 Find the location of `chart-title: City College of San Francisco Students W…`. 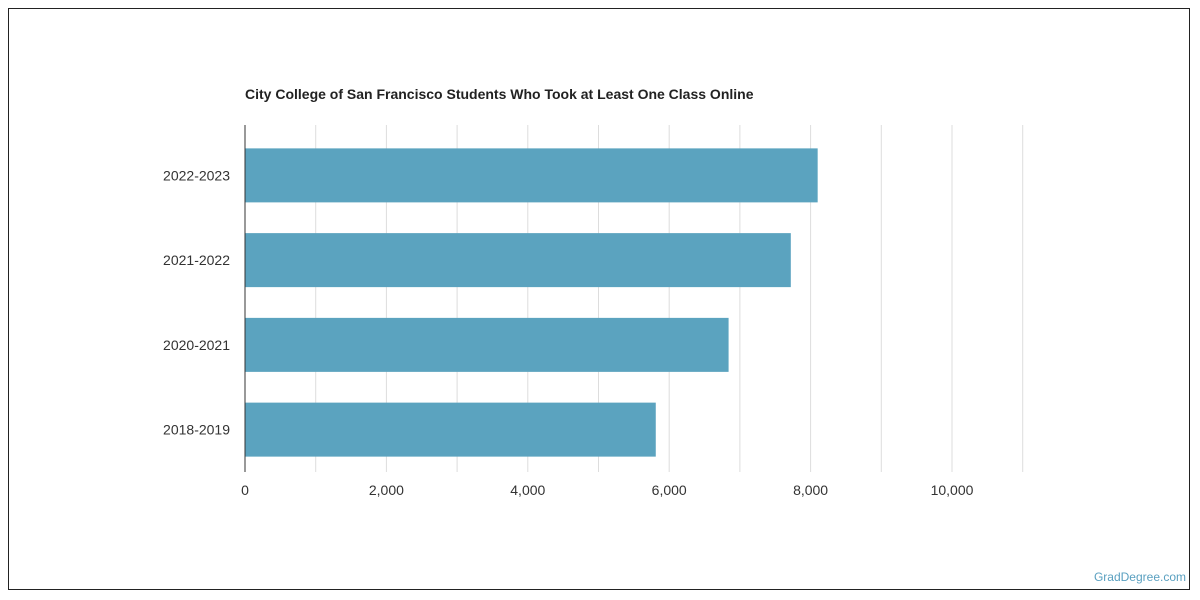

chart-title: City College of San Francisco Students W… is located at coordinates (499, 94).